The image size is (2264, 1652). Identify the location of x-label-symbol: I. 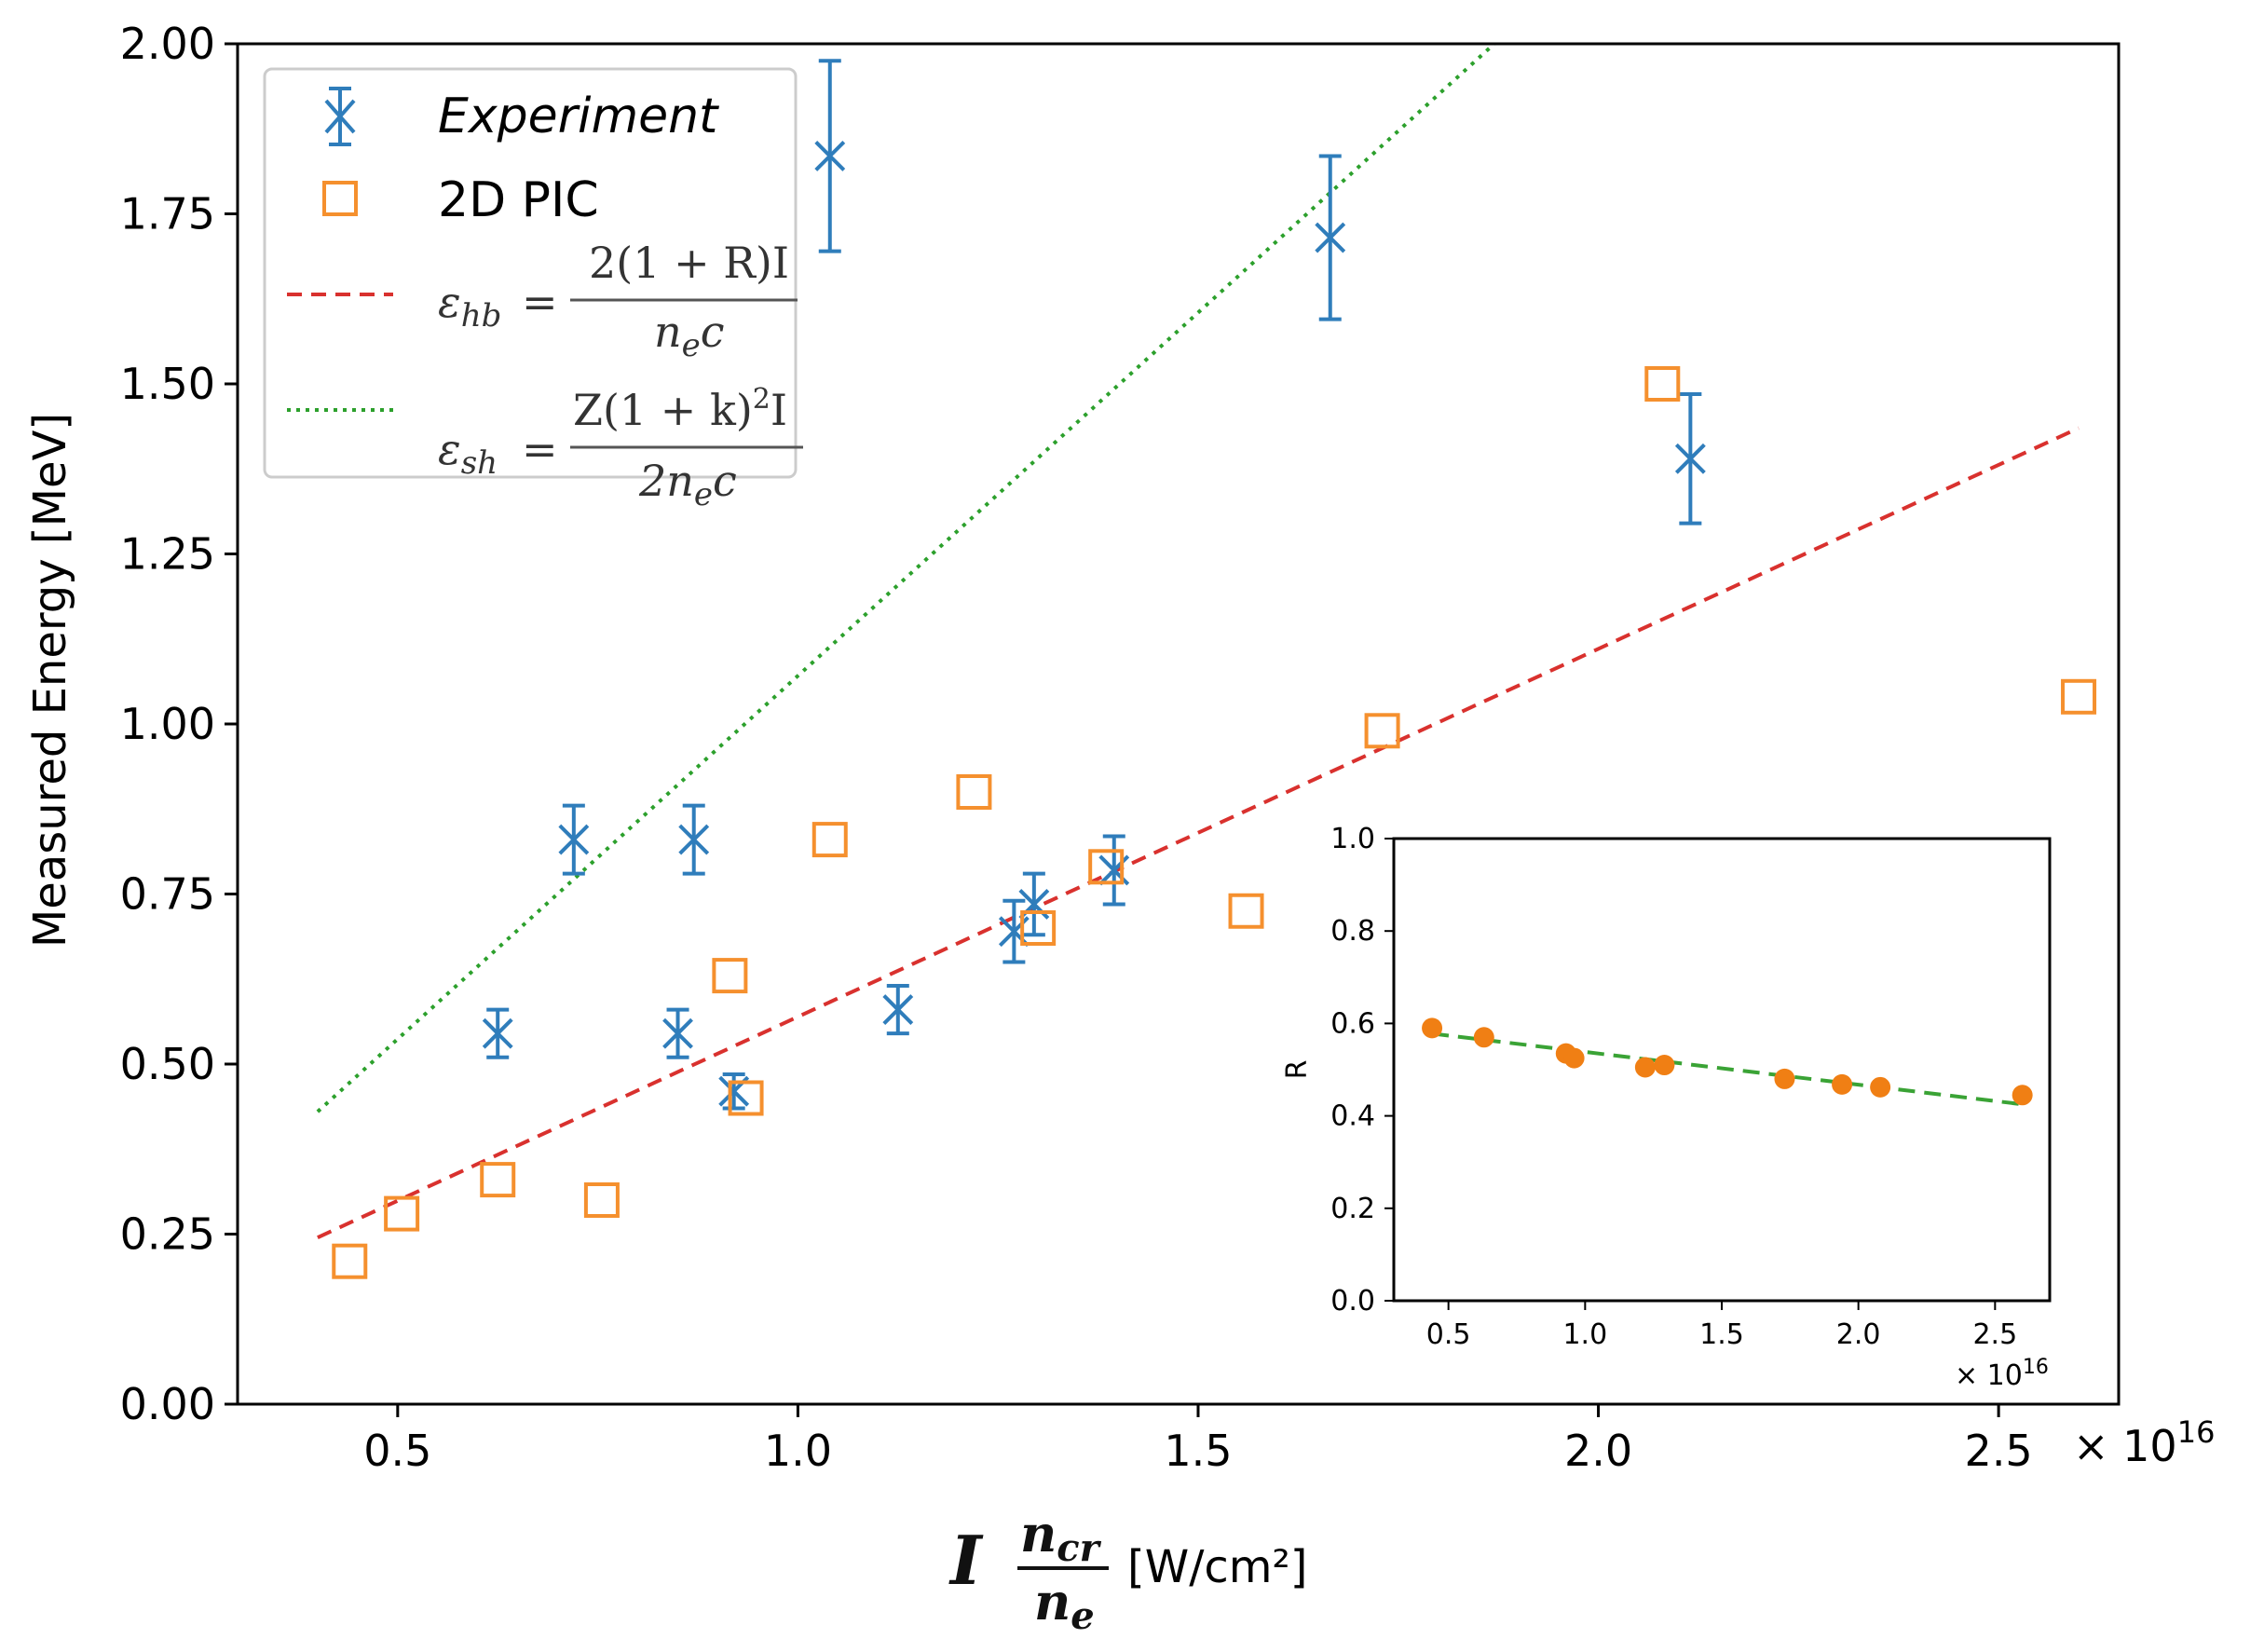
(966, 1560).